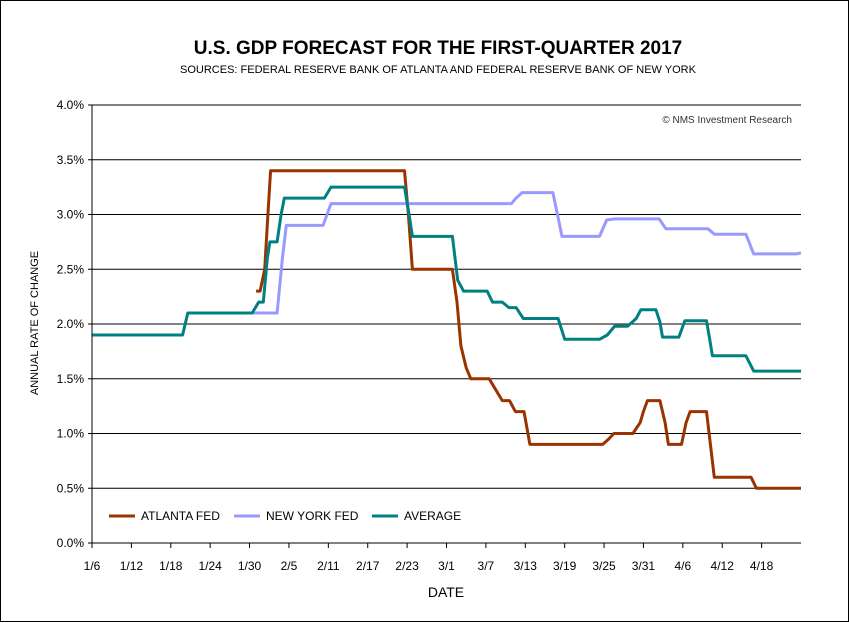 The width and height of the screenshot is (849, 623). I want to click on x-tick-label: 3/31, so click(644, 566).